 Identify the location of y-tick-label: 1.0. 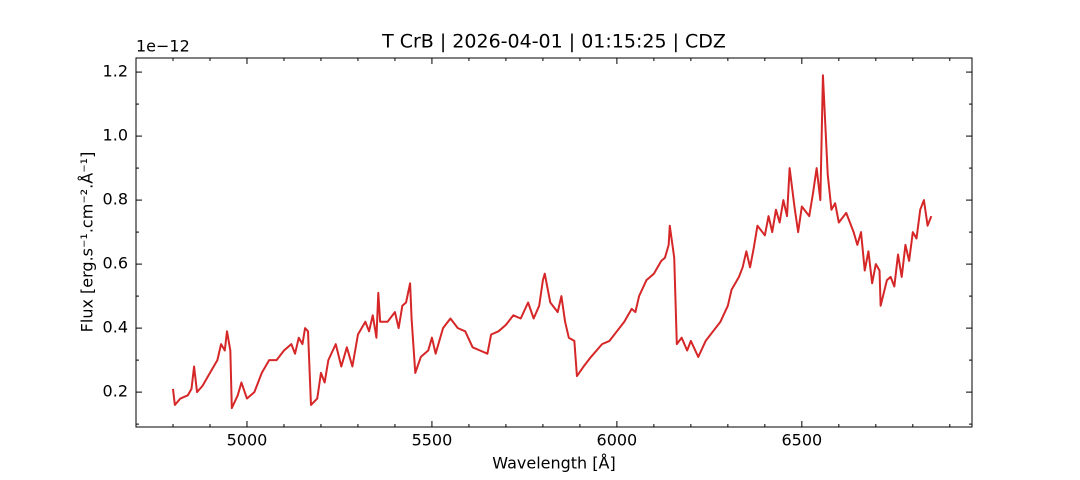
(115, 135).